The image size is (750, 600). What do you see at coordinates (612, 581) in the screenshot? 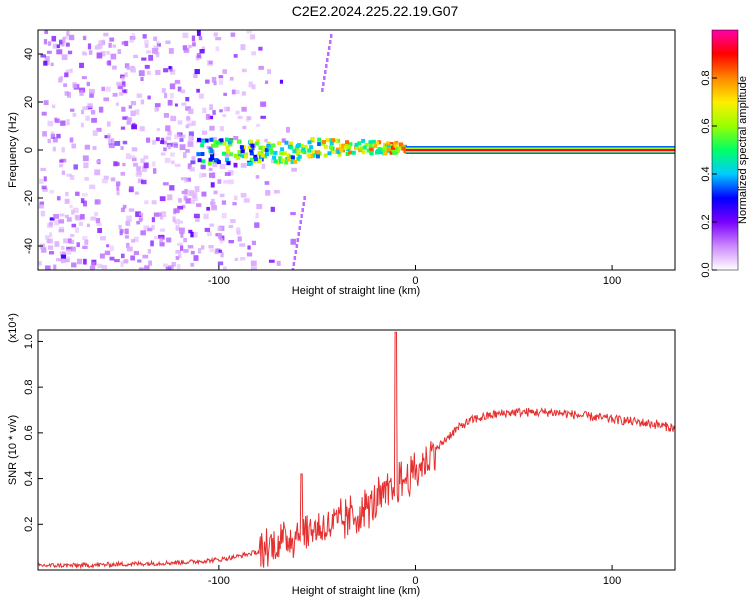
I see `x-tick-label: 100` at bounding box center [612, 581].